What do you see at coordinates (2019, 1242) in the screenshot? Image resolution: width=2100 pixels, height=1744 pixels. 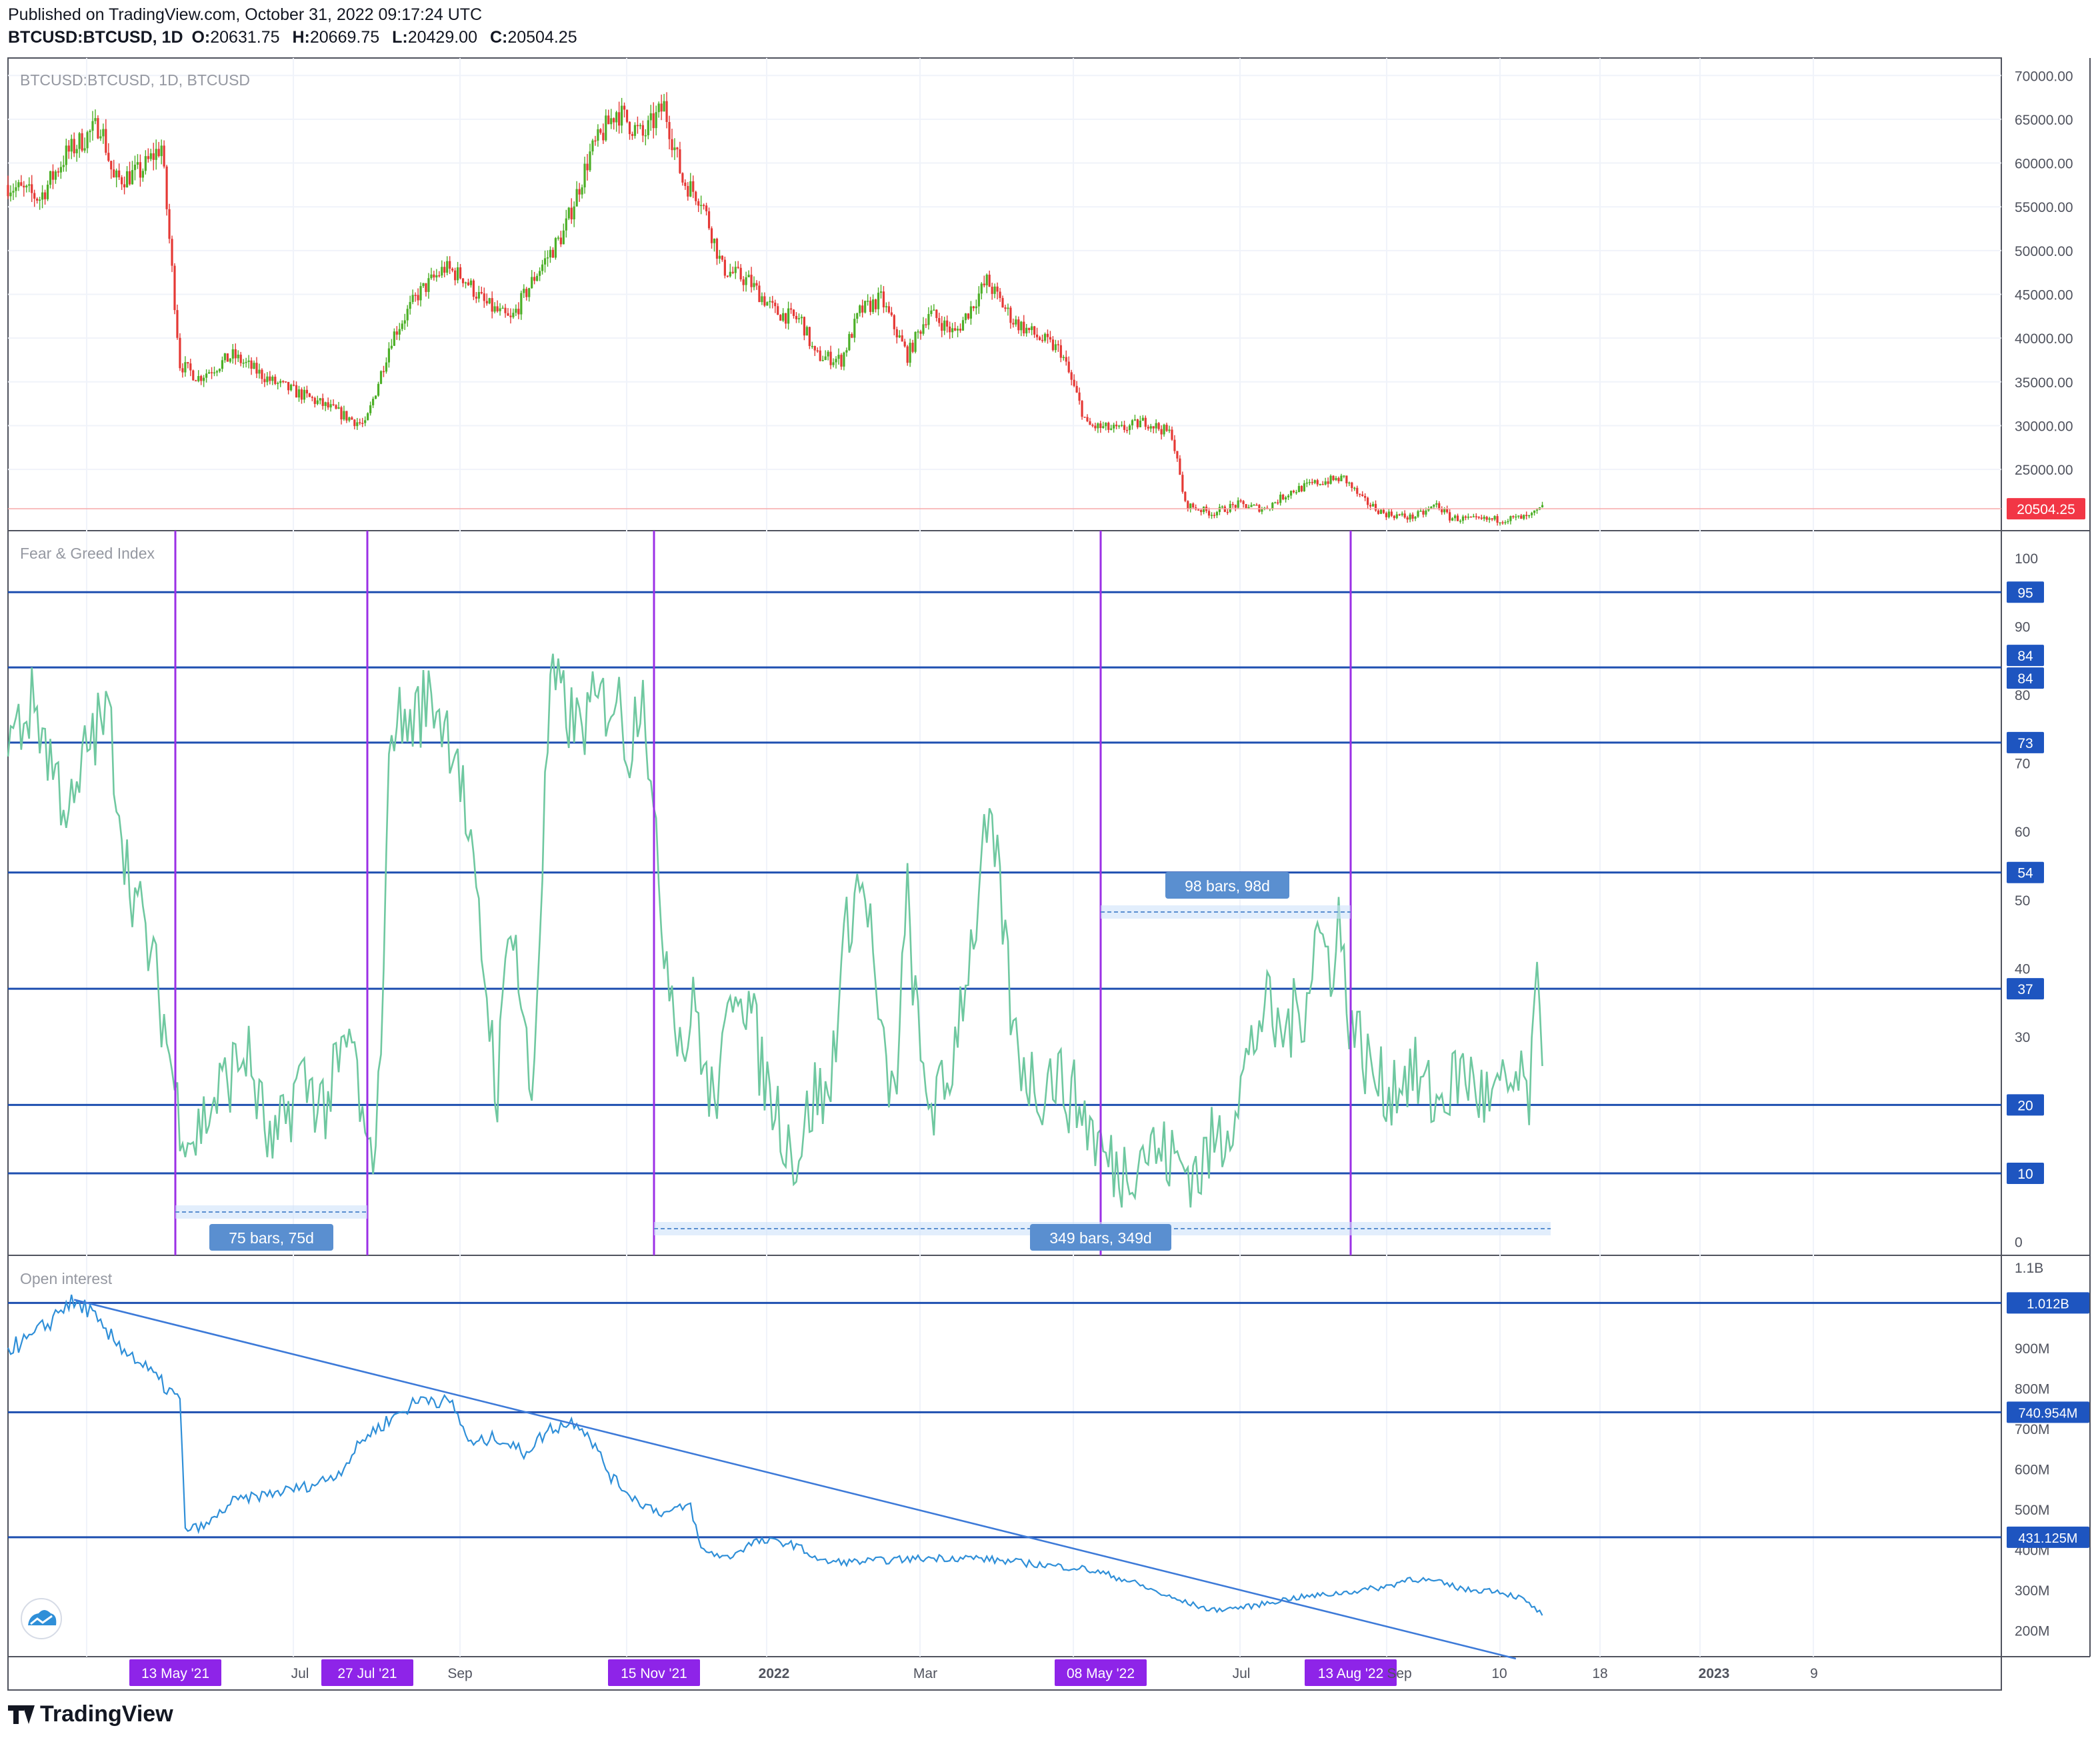 I see `fg-tick-label: 0` at bounding box center [2019, 1242].